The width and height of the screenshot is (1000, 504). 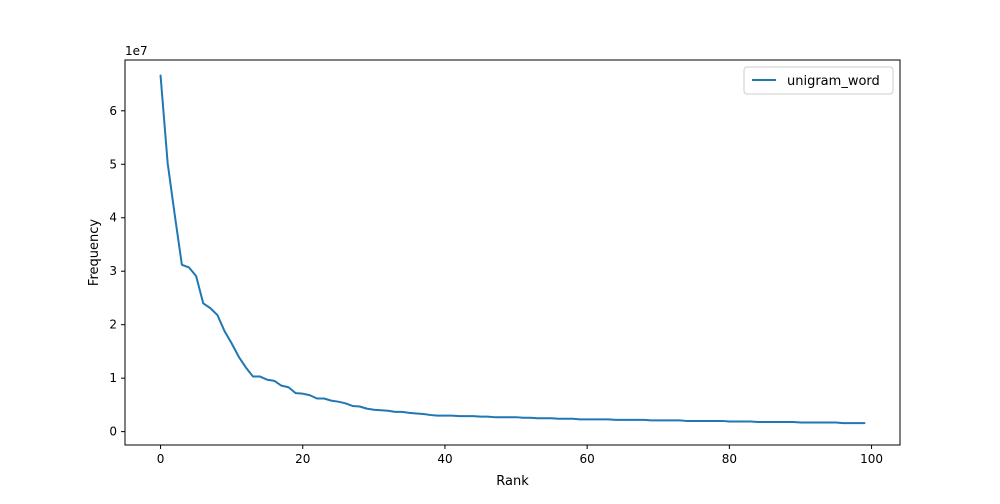 I want to click on y-tick-label: 4, so click(x=113, y=218).